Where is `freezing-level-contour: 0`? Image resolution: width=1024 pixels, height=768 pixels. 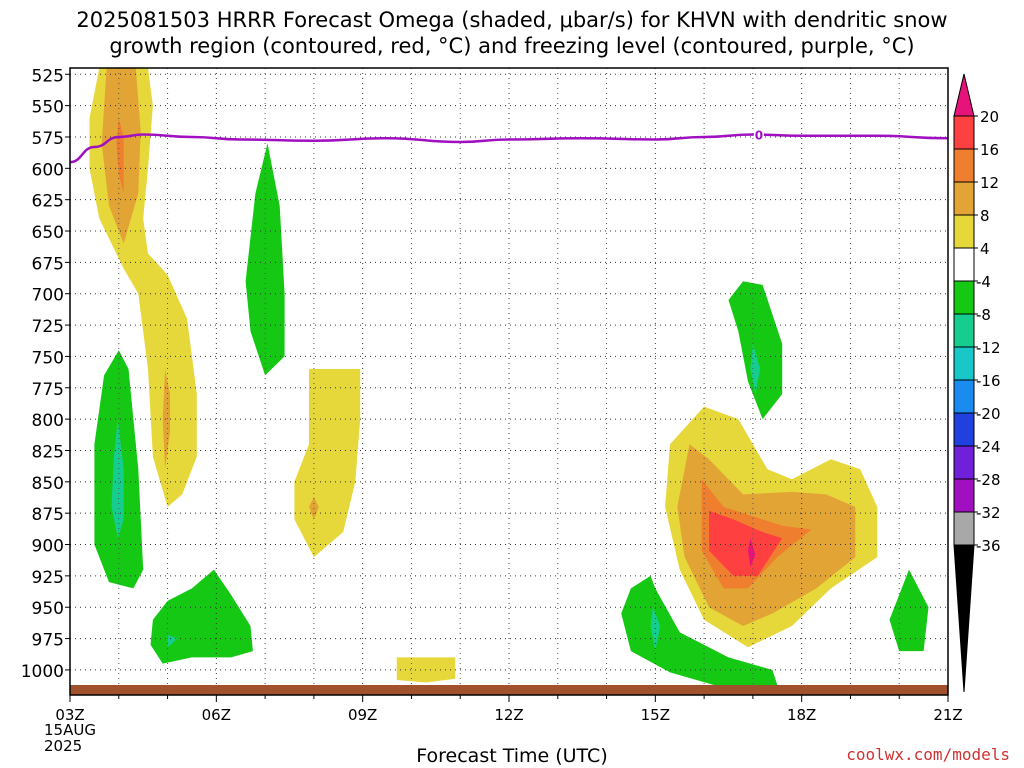 freezing-level-contour: 0 is located at coordinates (509, 145).